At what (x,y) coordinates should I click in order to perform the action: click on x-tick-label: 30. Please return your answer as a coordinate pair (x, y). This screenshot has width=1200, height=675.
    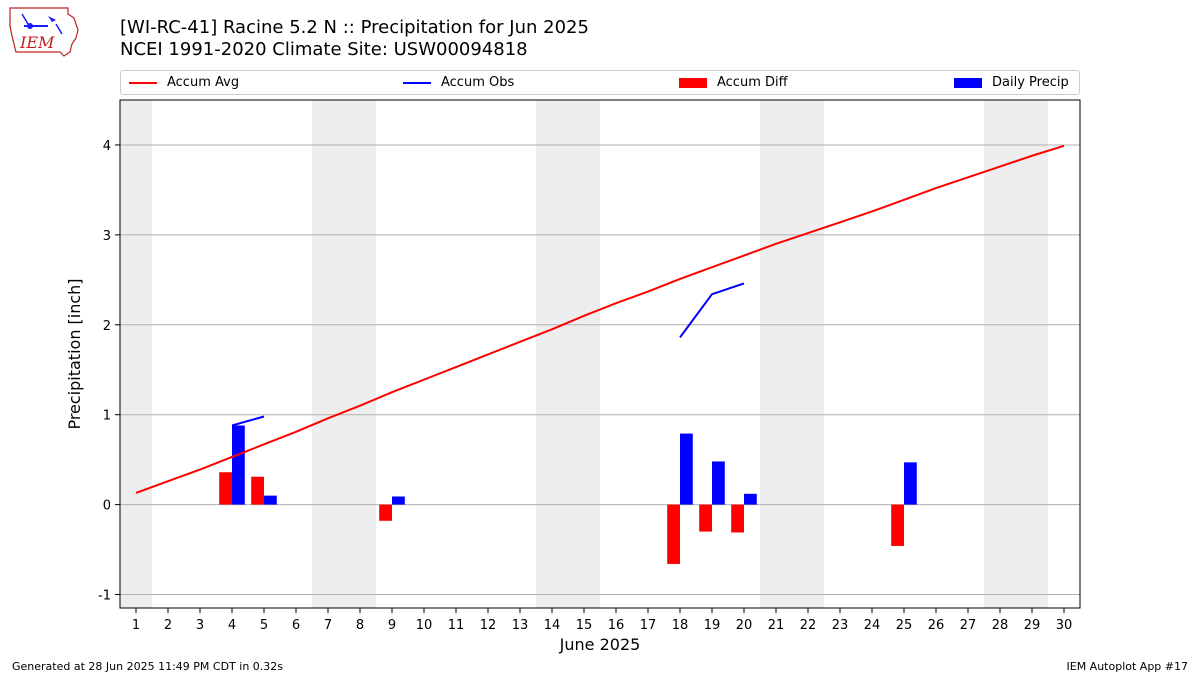
    Looking at the image, I should click on (1064, 625).